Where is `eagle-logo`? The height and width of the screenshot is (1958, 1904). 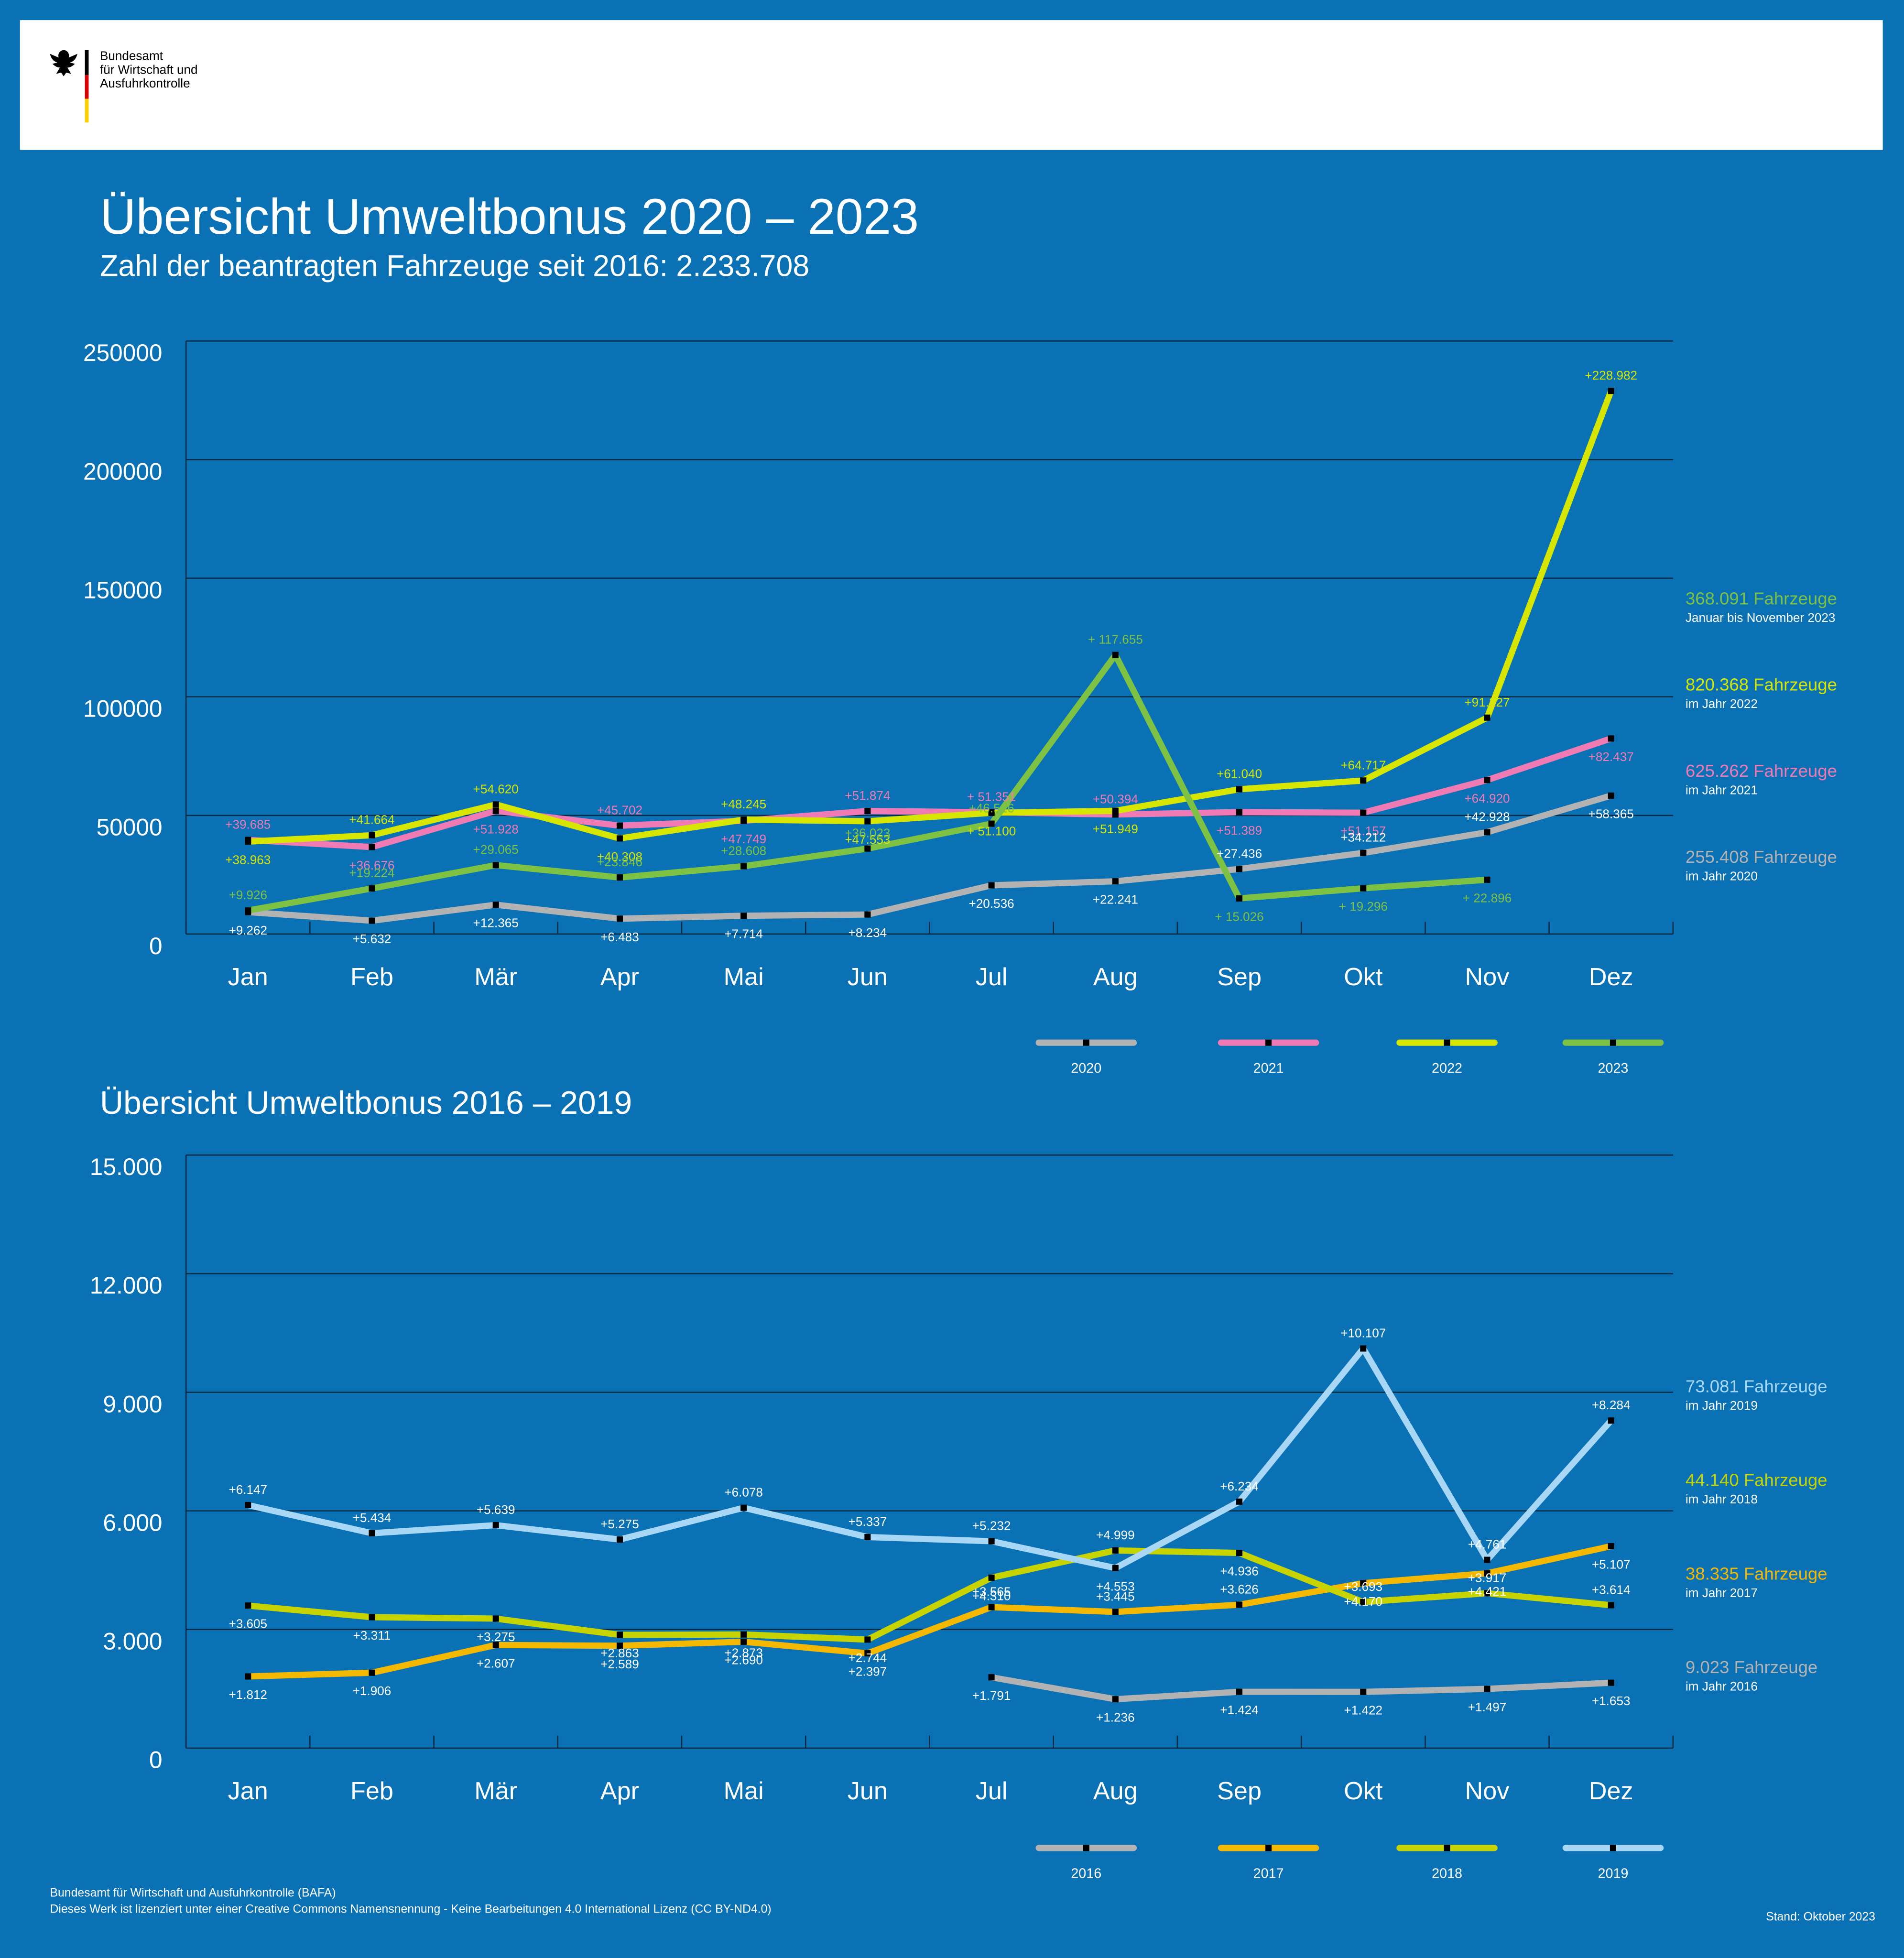
eagle-logo is located at coordinates (63, 63).